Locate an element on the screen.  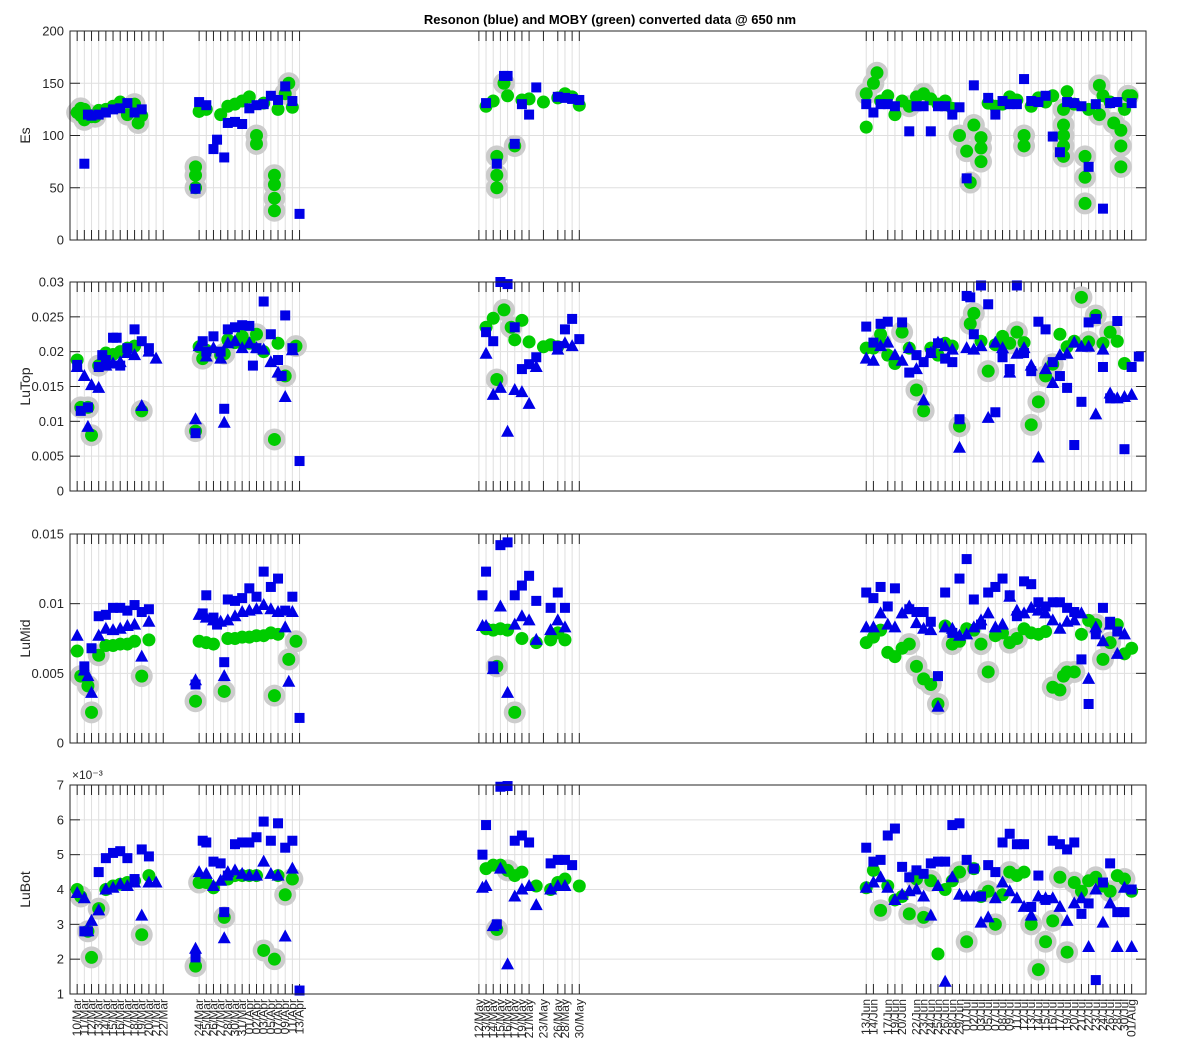
x-tick-label: 20/Jul is located at coordinates (1074, 1015).